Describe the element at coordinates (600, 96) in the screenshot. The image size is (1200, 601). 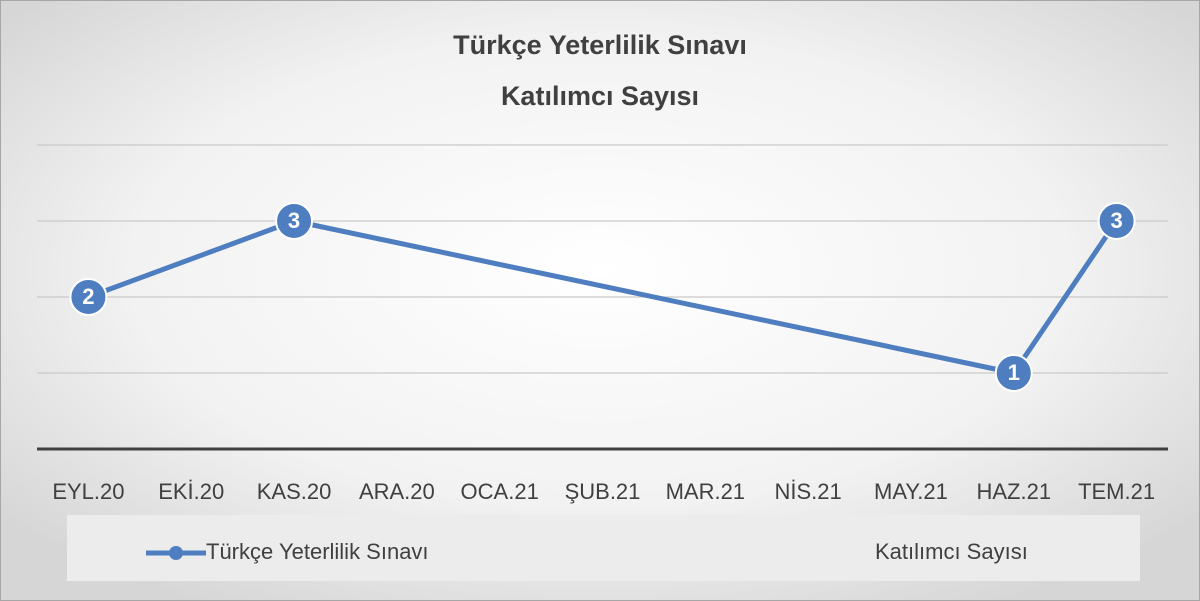
I see `chart-title: Katılımcı Sayısı` at that location.